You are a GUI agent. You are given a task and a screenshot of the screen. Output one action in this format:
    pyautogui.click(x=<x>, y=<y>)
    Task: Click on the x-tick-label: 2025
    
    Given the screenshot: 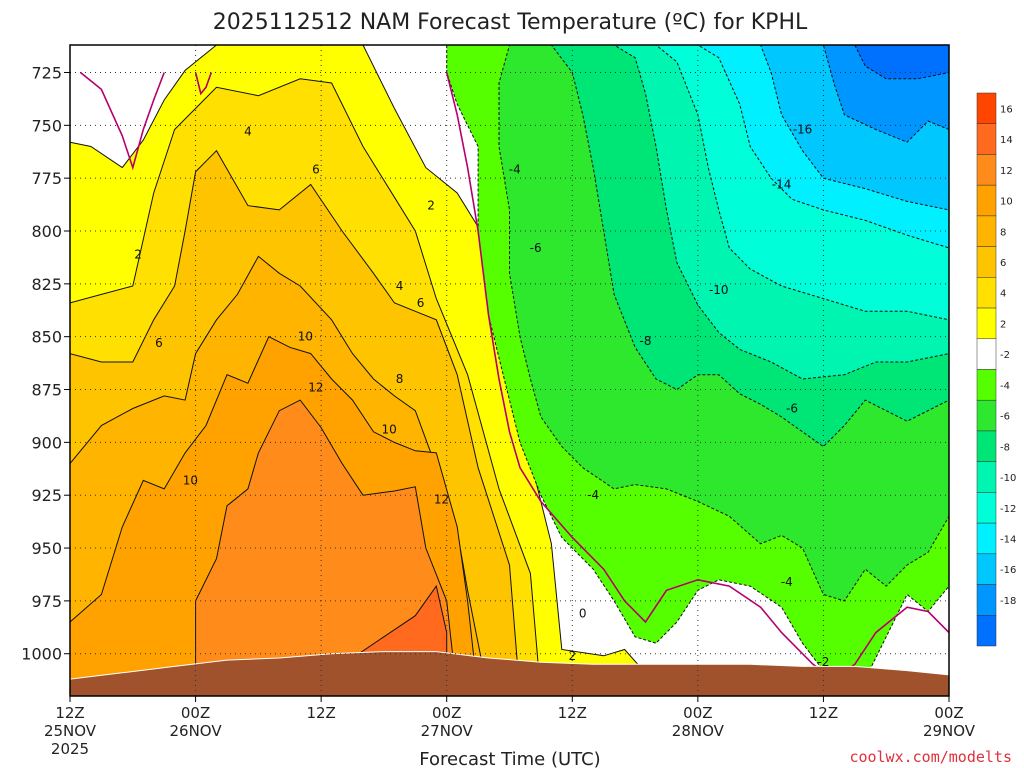 What is the action you would take?
    pyautogui.click(x=70, y=749)
    